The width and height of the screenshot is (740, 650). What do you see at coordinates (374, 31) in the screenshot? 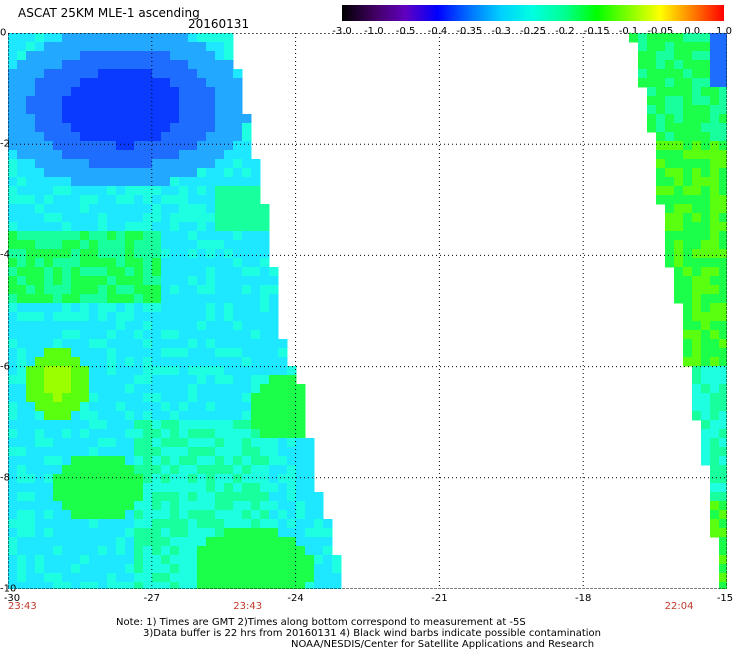
I see `colorbar-label: -1.0` at bounding box center [374, 31].